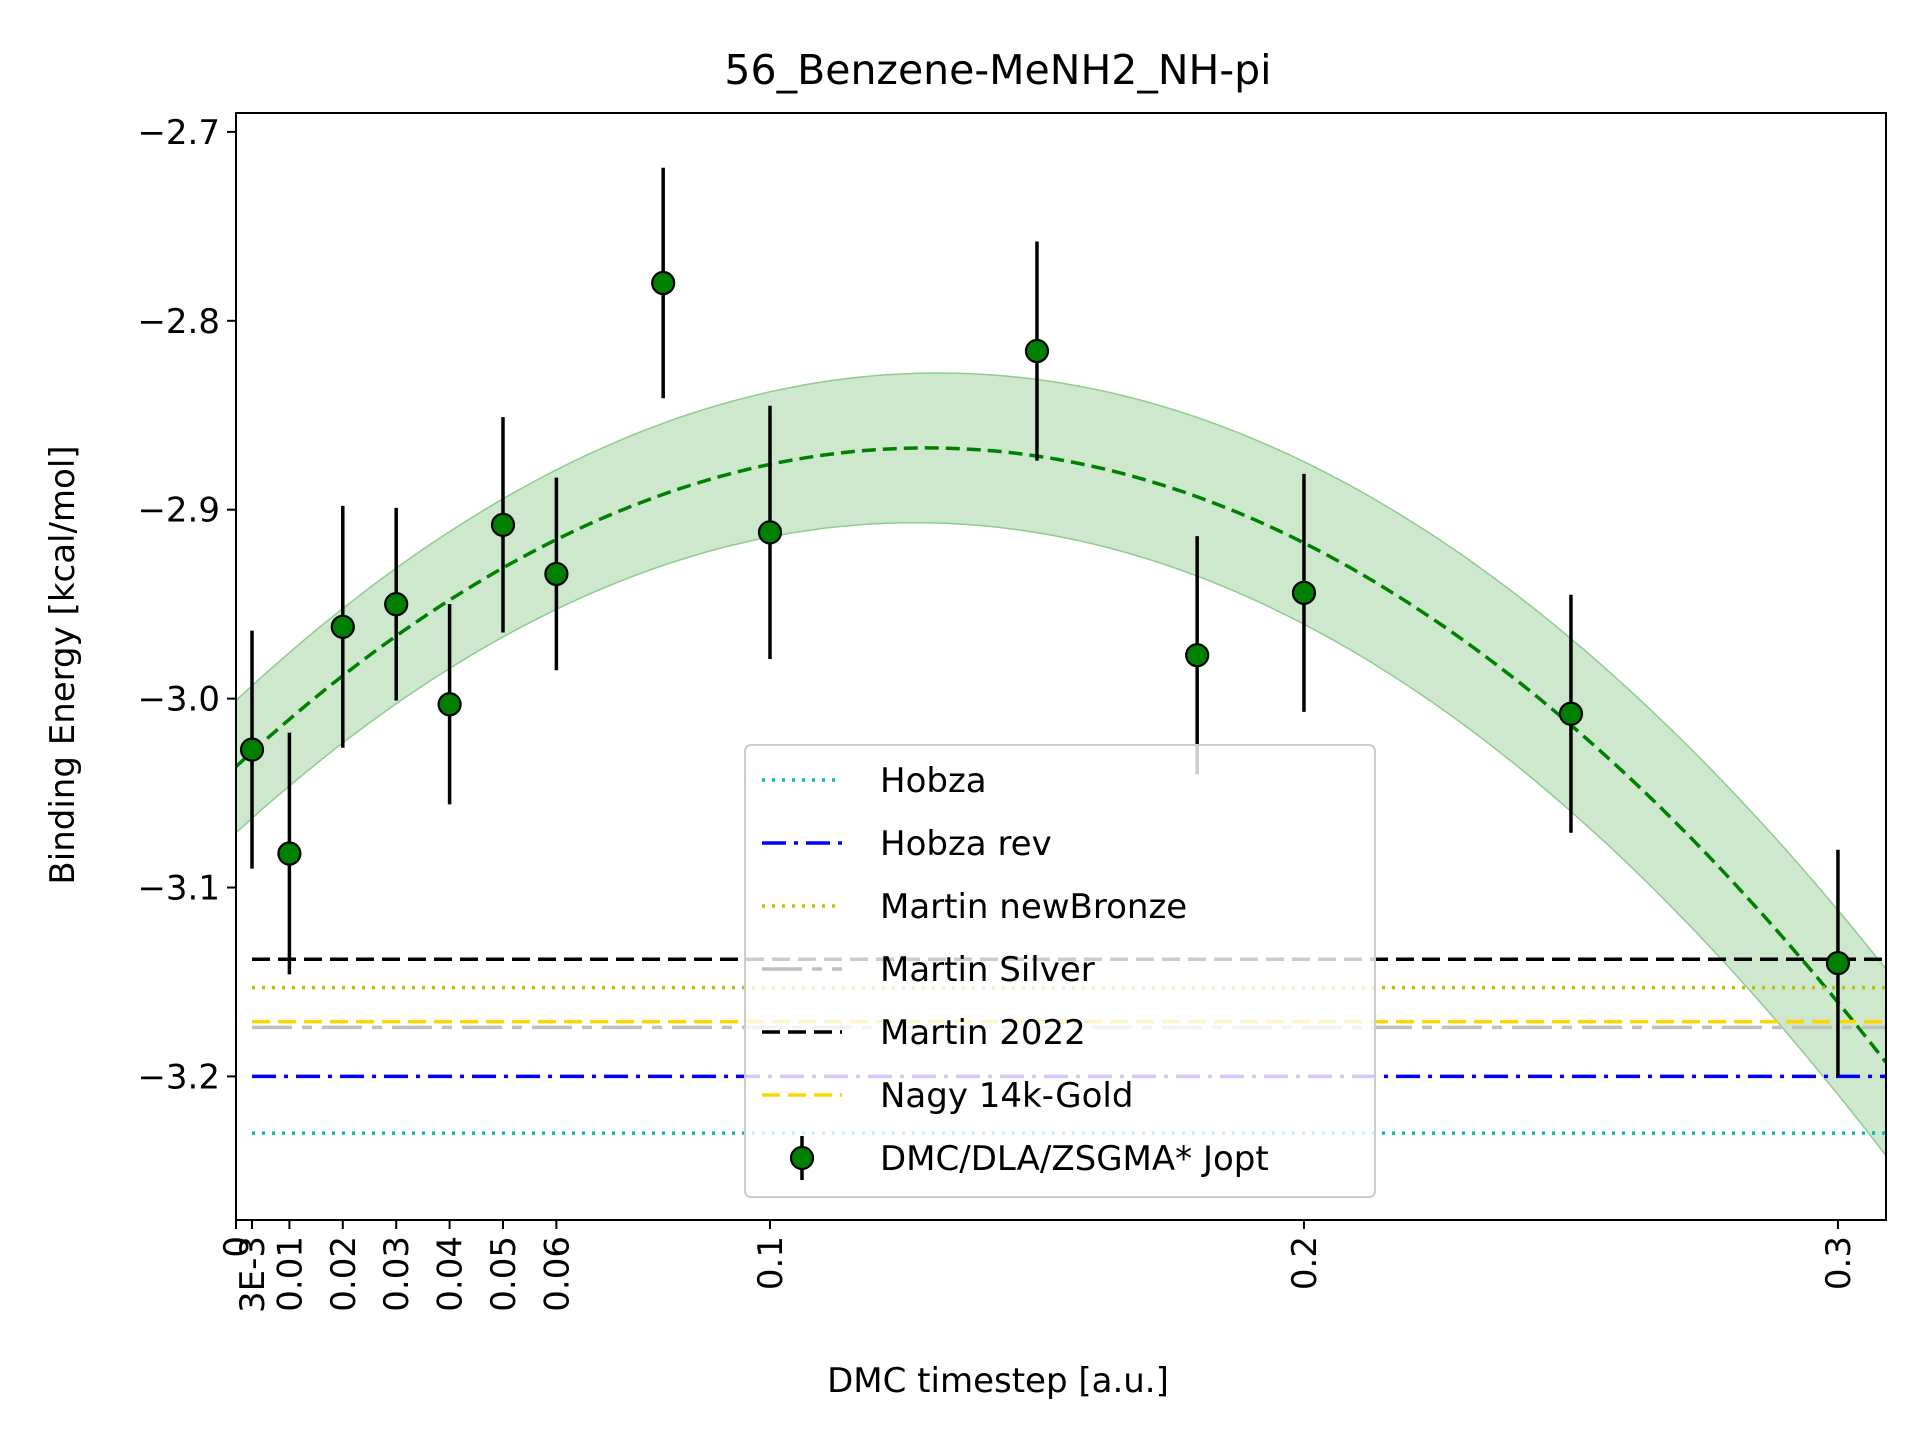 The width and height of the screenshot is (1920, 1440). Describe the element at coordinates (63, 664) in the screenshot. I see `y-axis-label: Binding Energy [kcal/mol]` at that location.